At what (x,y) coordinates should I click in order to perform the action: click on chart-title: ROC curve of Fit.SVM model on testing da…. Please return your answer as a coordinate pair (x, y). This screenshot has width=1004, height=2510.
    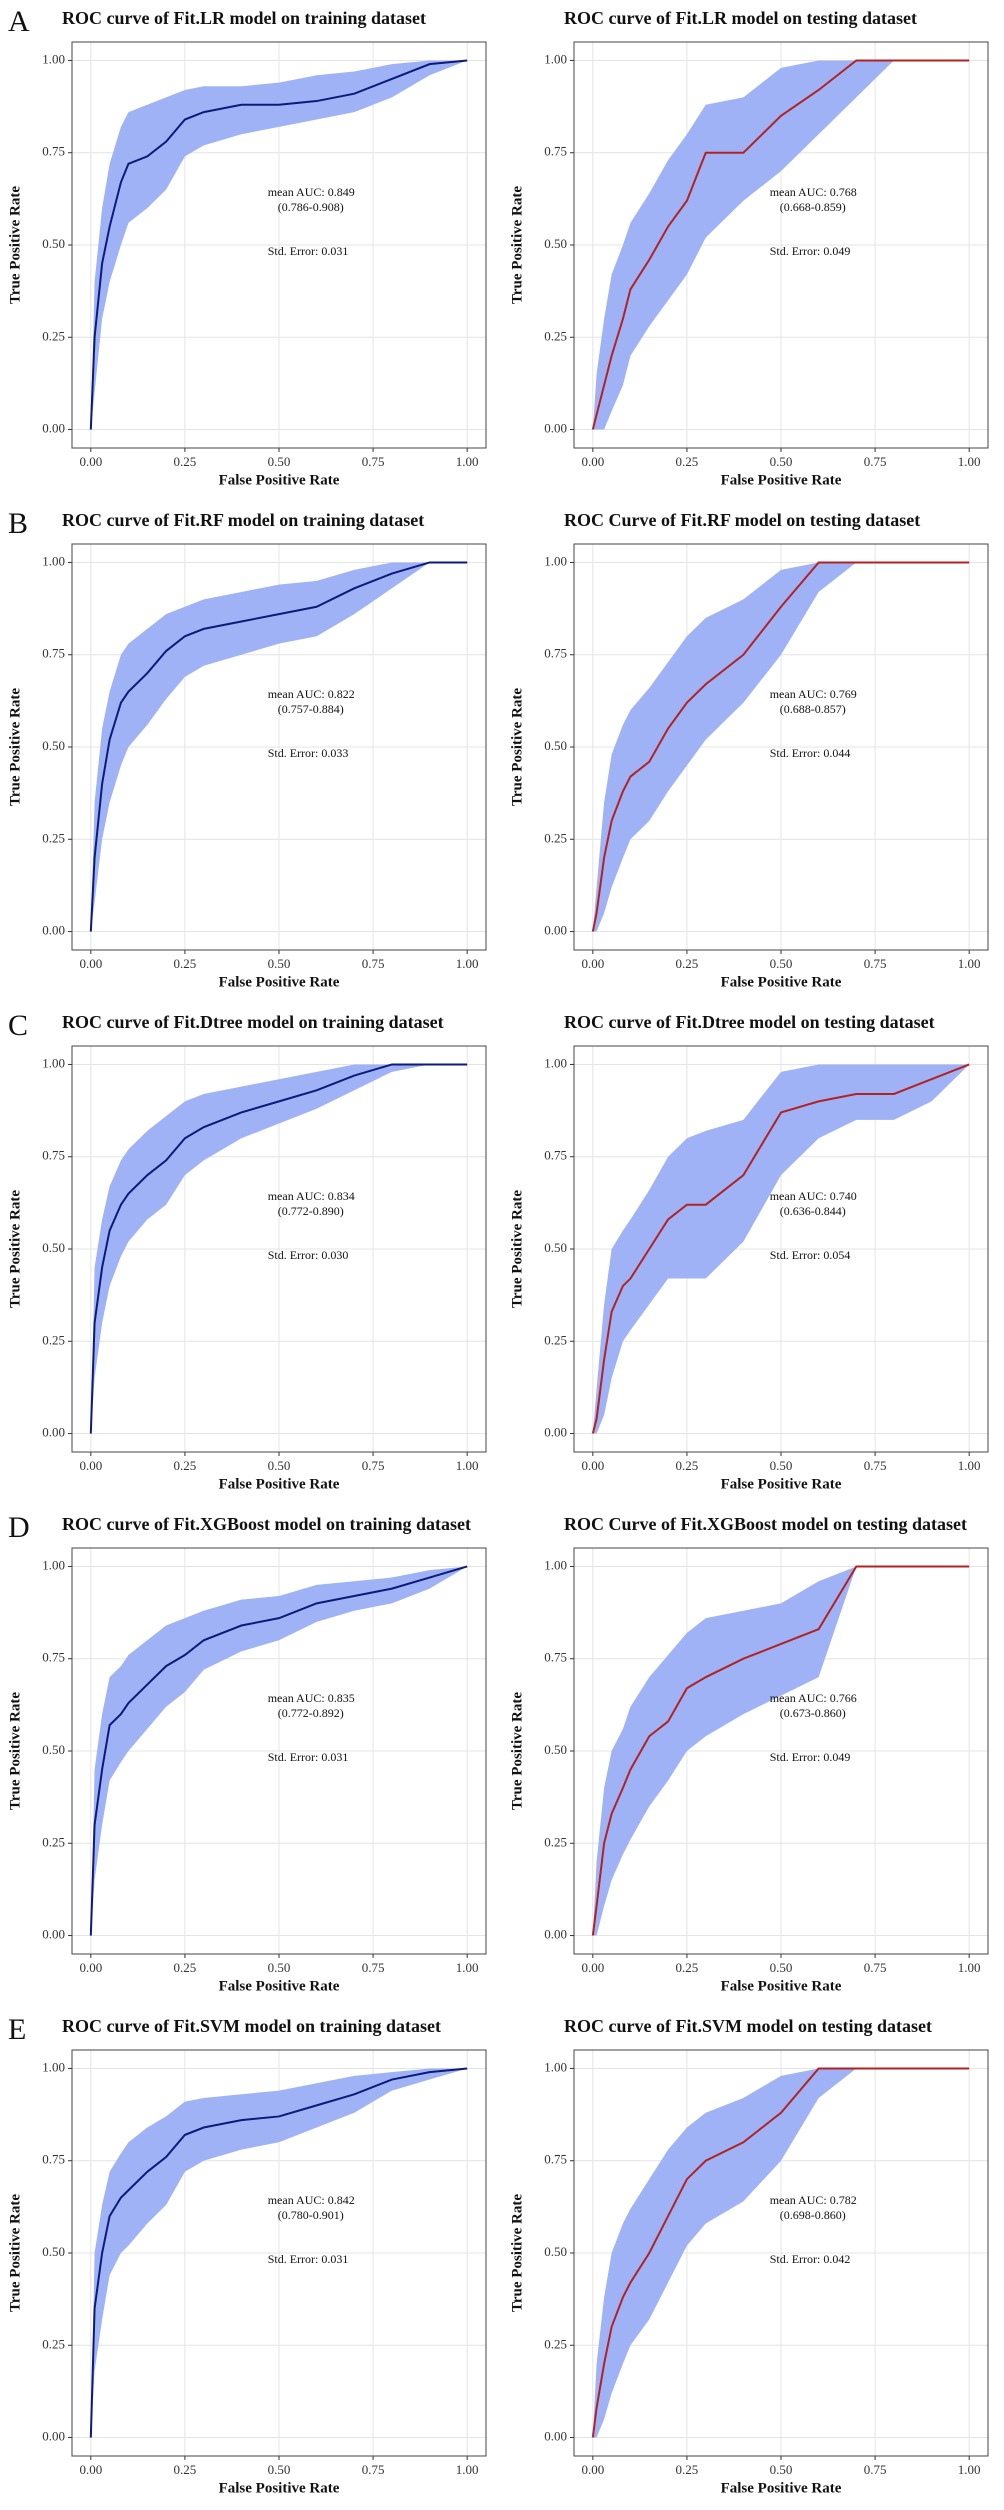
    Looking at the image, I should click on (748, 2026).